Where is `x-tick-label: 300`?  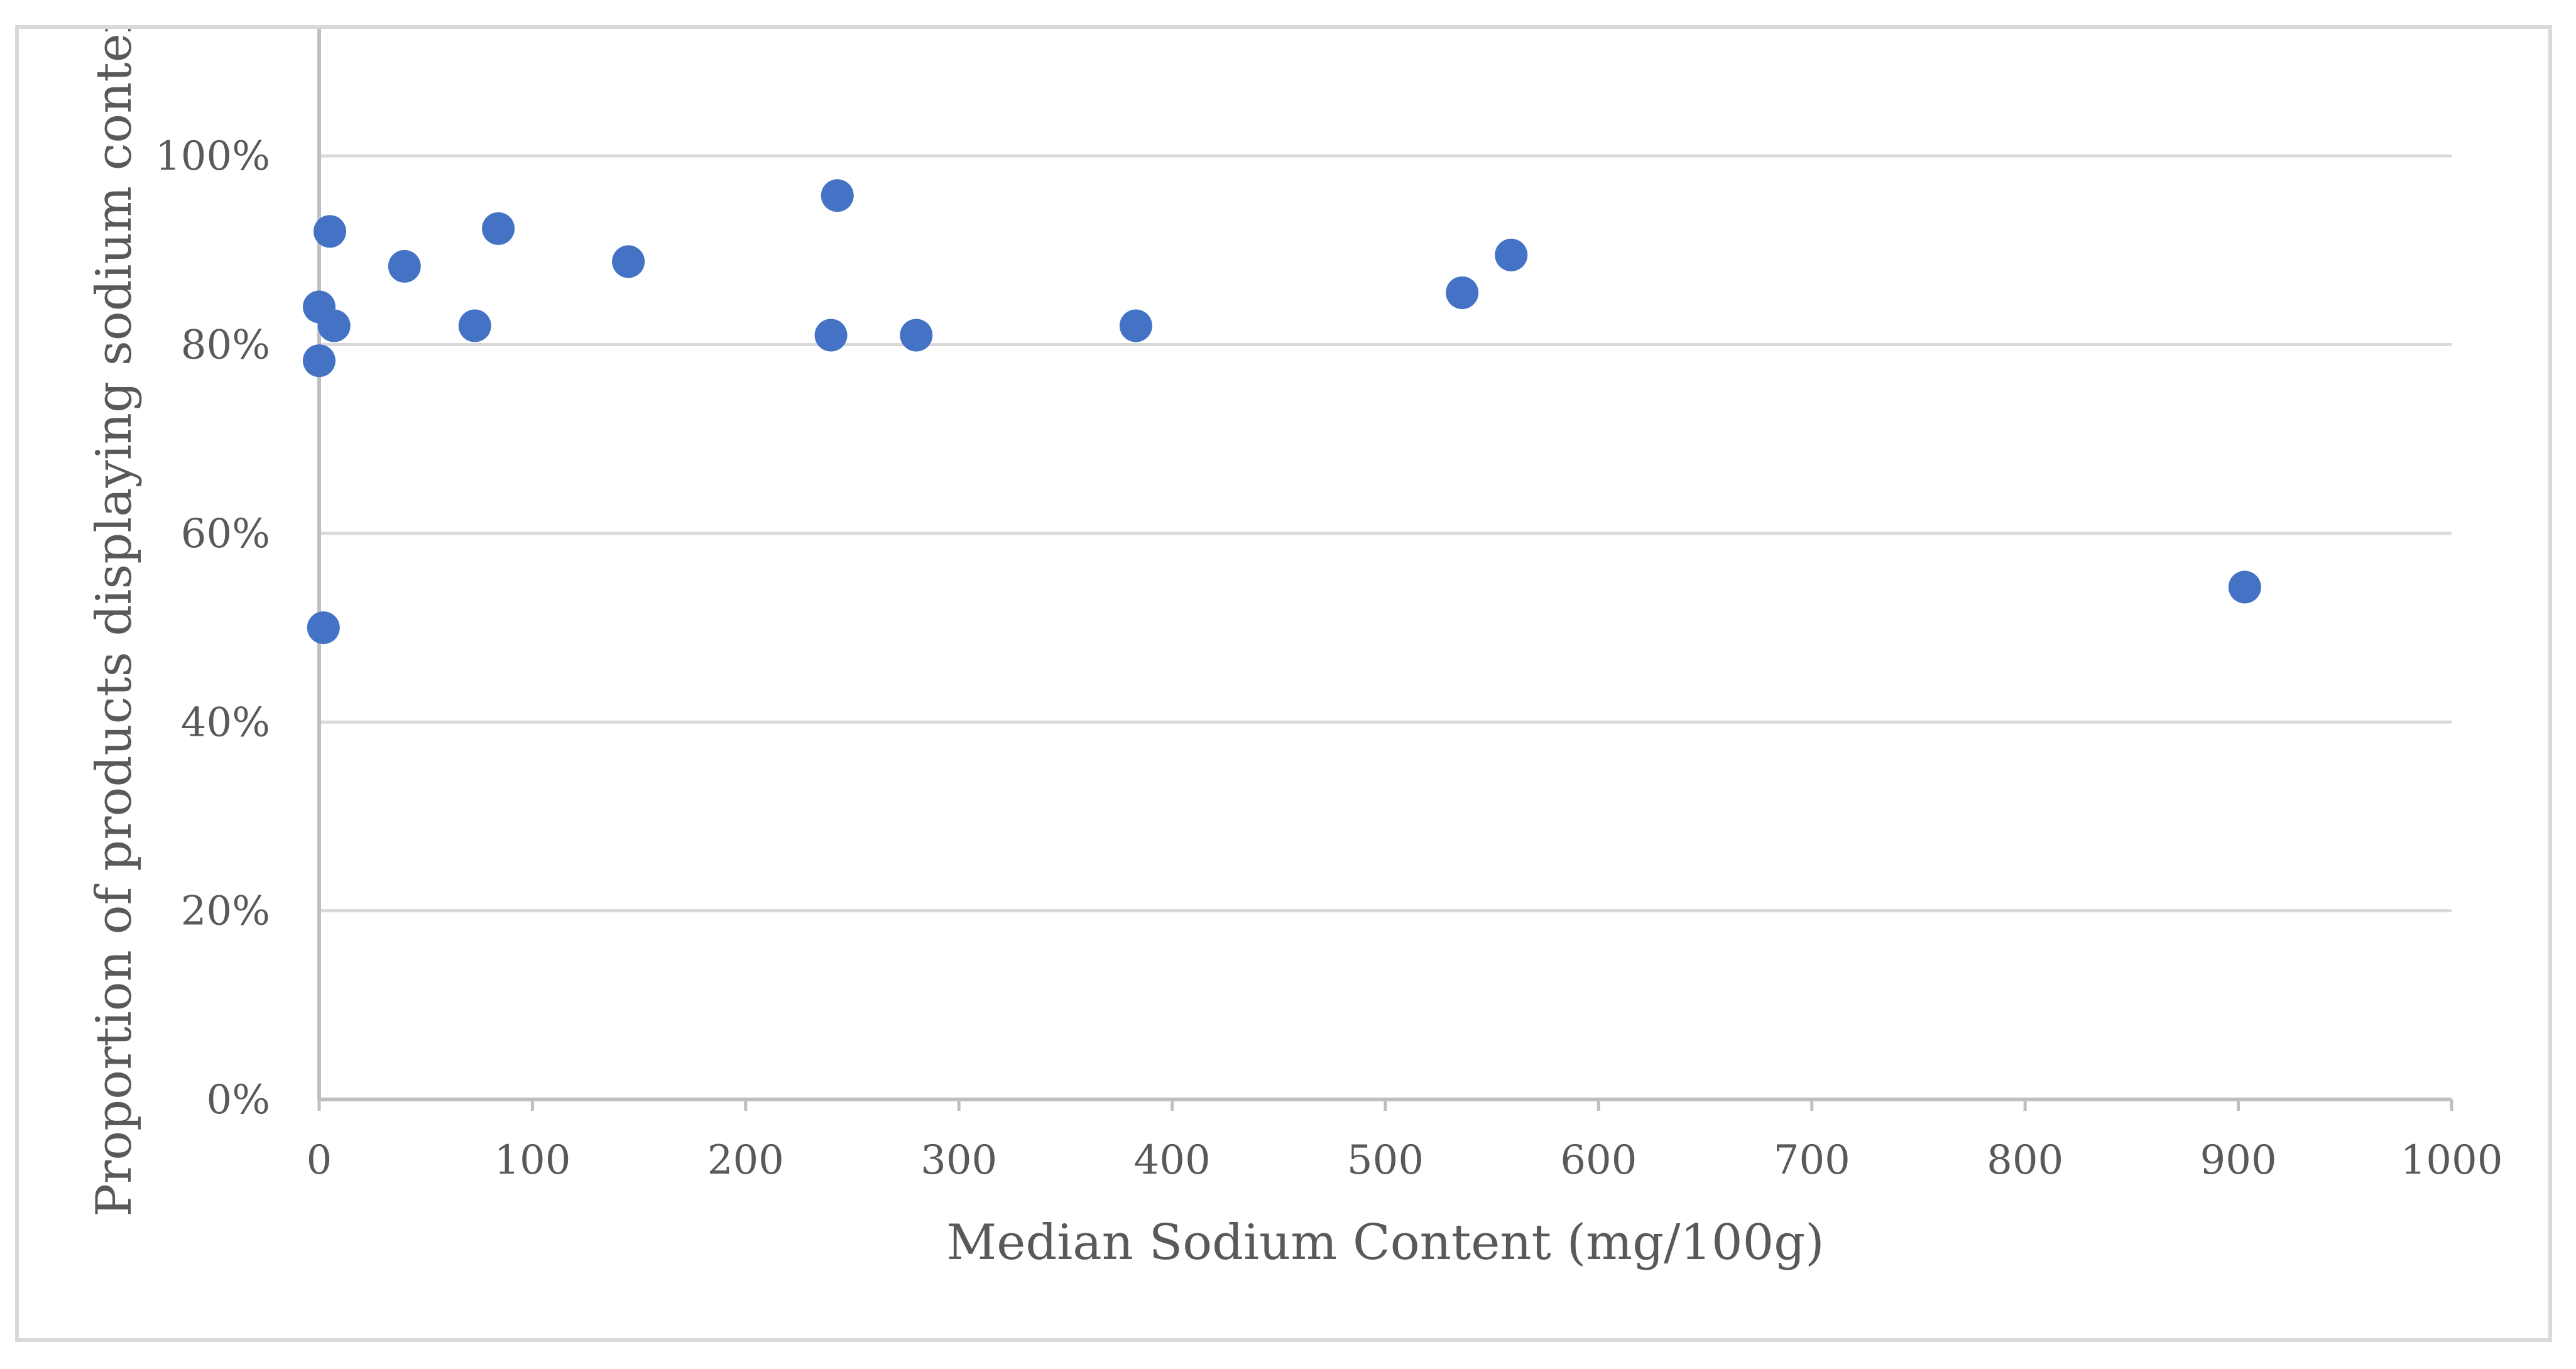
x-tick-label: 300 is located at coordinates (959, 1160).